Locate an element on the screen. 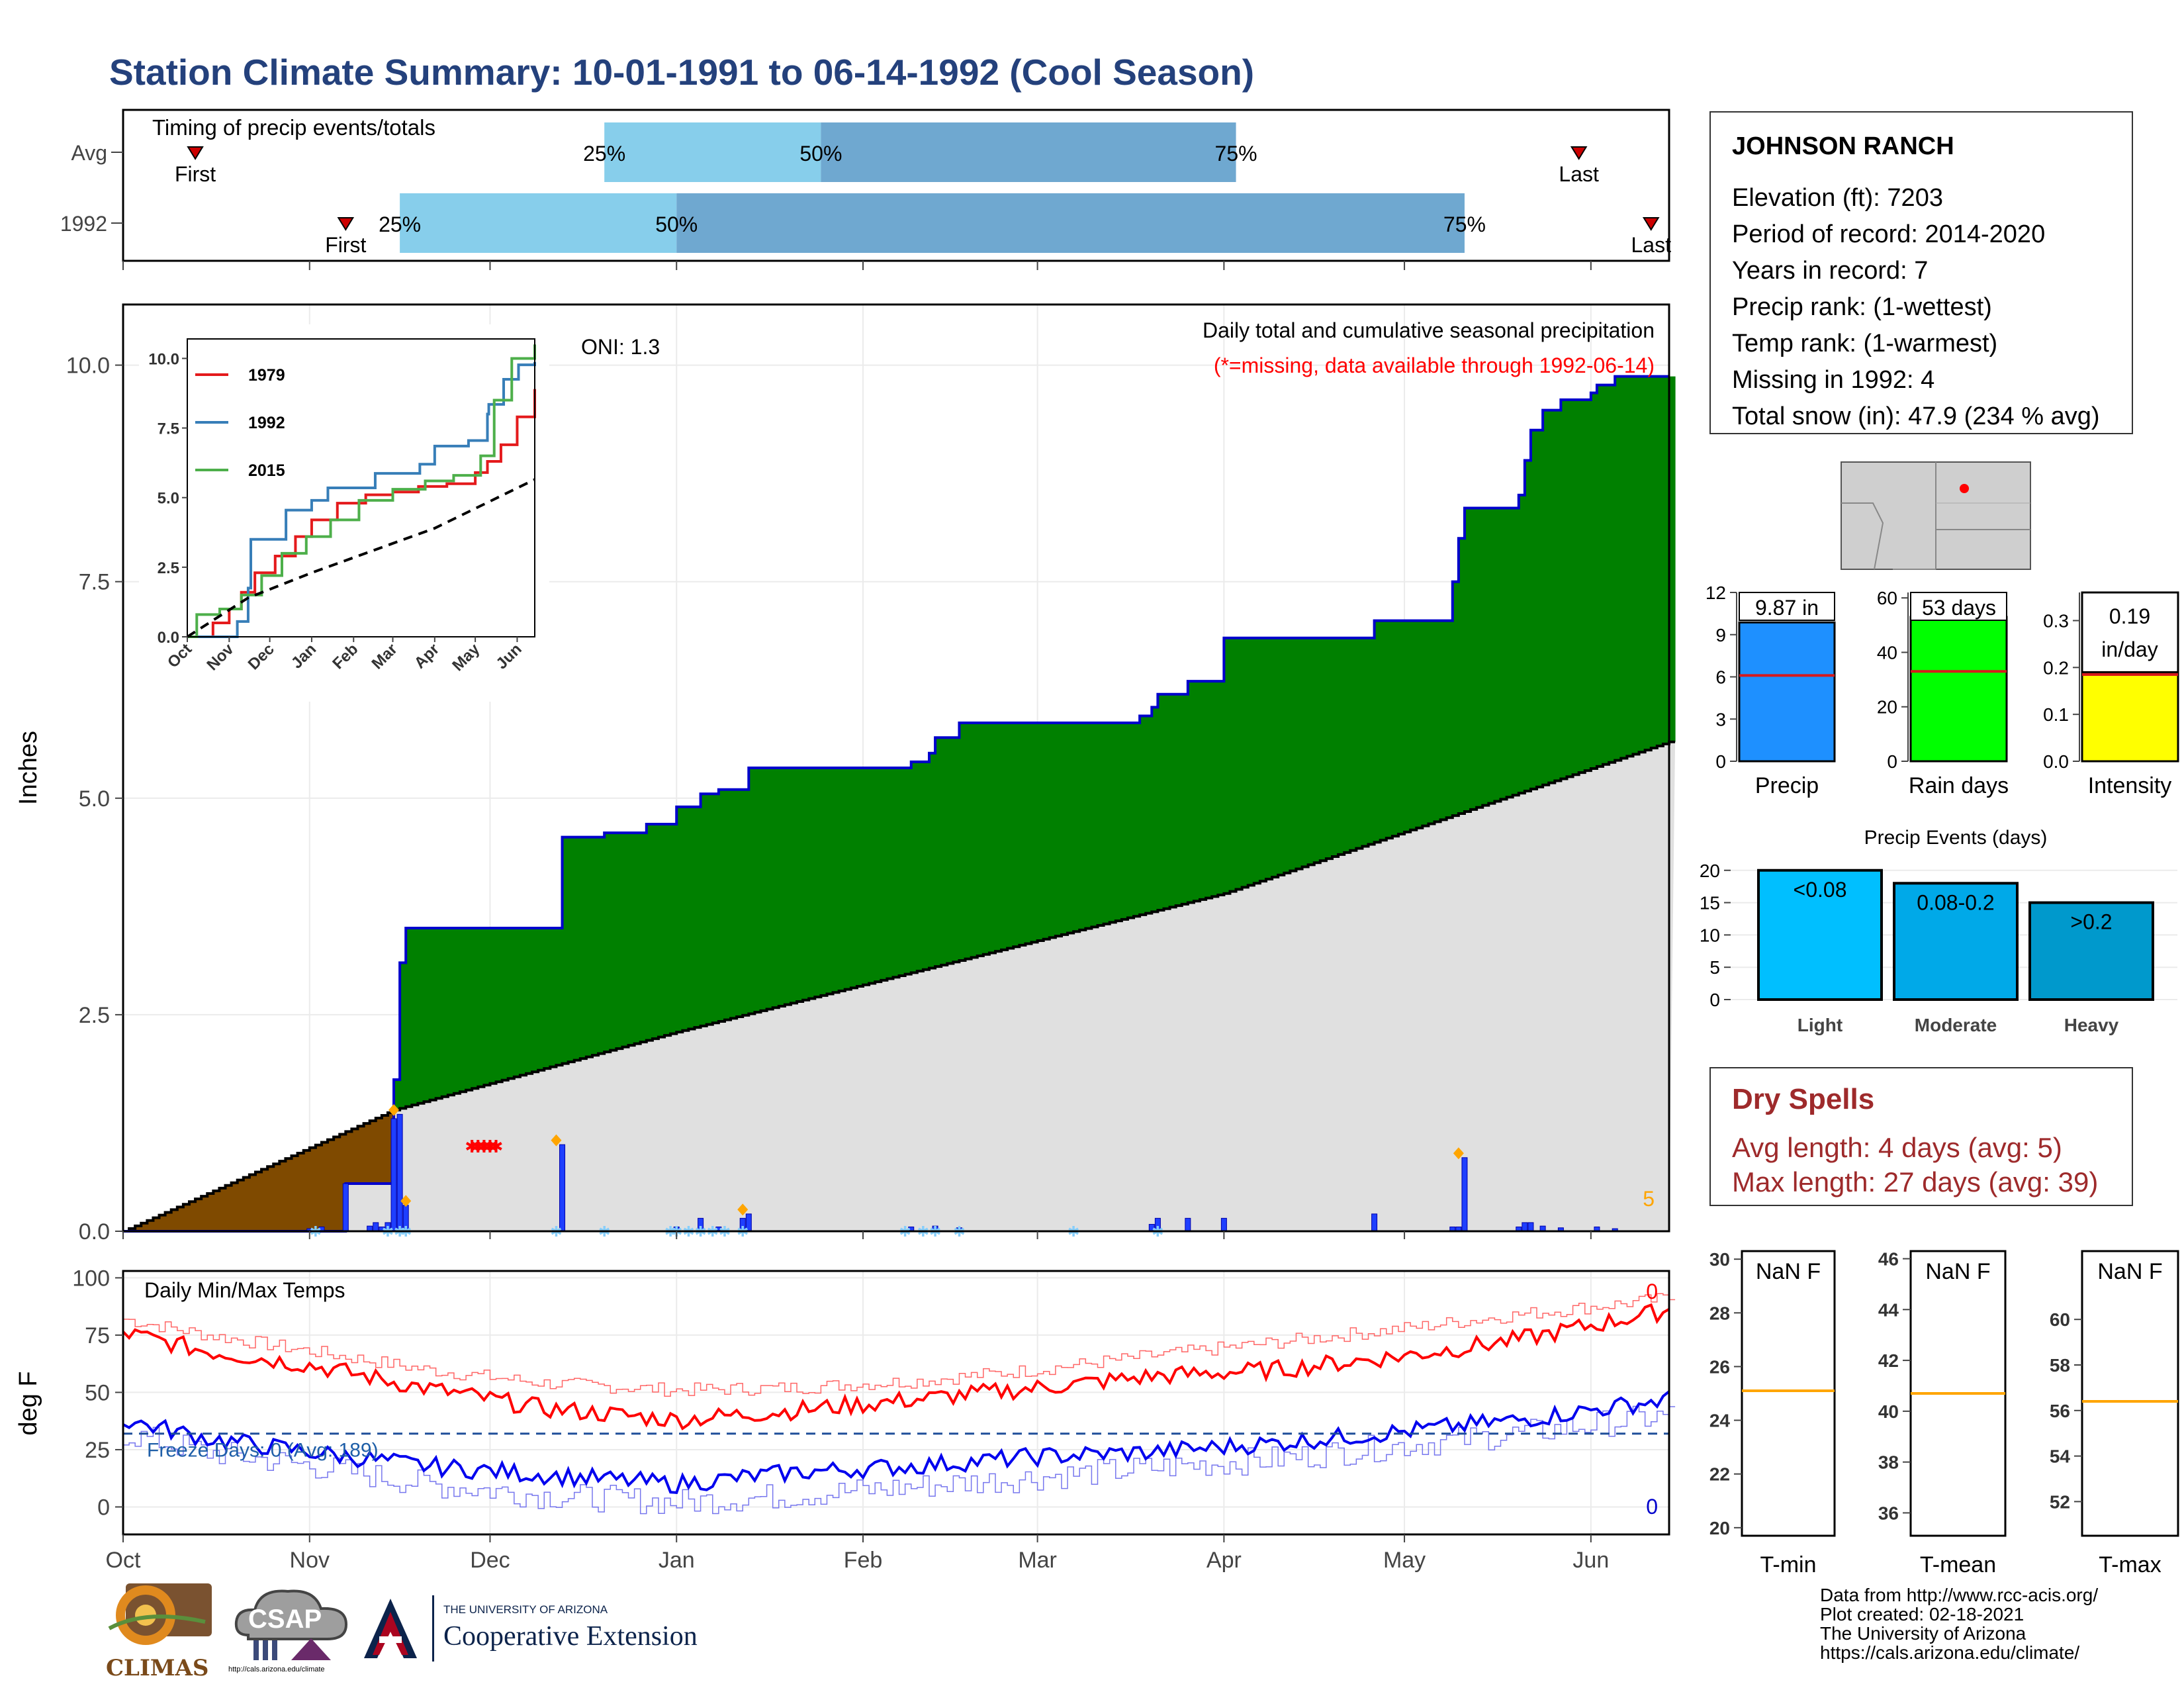  inset-legend-label-1979: 1979 is located at coordinates (266, 375).